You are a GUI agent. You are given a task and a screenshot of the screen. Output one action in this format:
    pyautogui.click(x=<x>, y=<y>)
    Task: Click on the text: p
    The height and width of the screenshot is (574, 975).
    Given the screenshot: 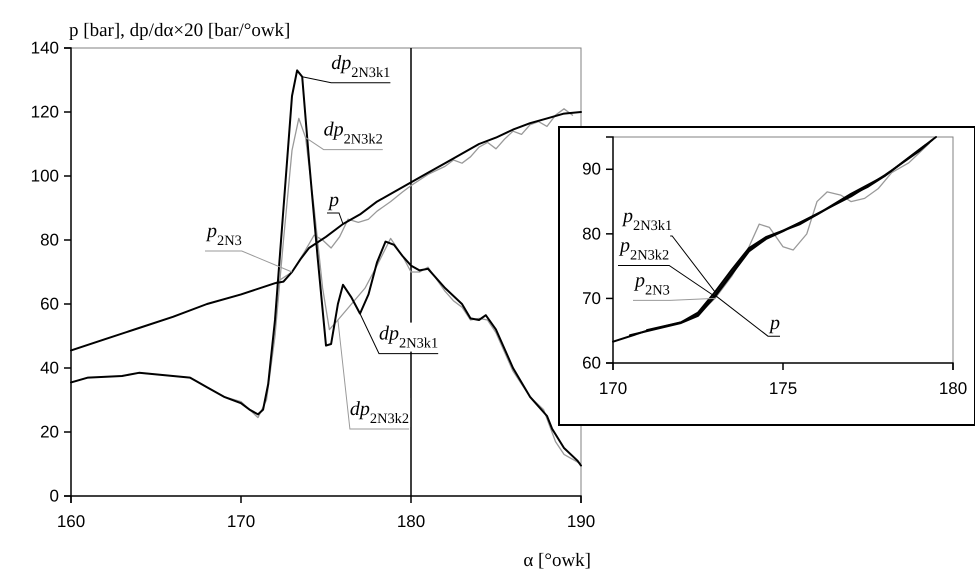 What is the action you would take?
    pyautogui.click(x=774, y=323)
    